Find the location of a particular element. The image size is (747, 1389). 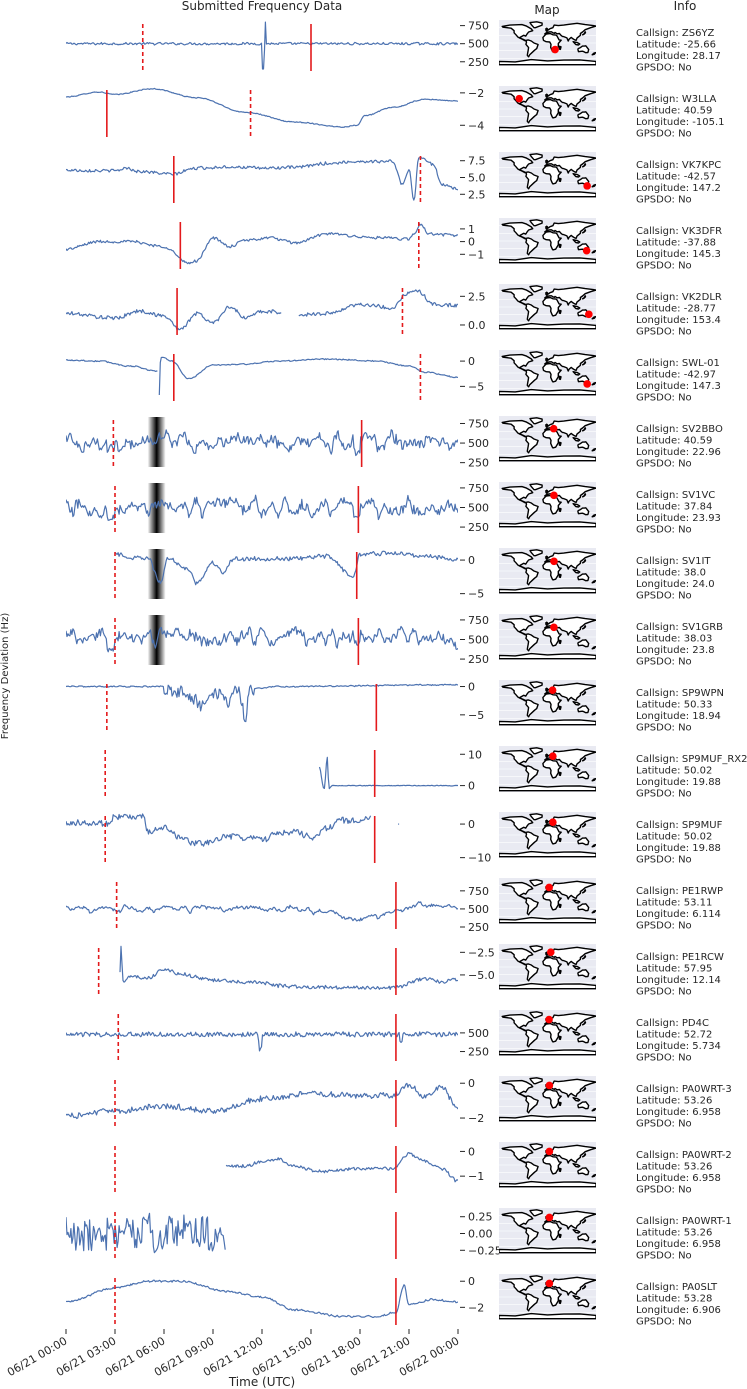

info-callsign: Callsign: W3LLA is located at coordinates (676, 99).